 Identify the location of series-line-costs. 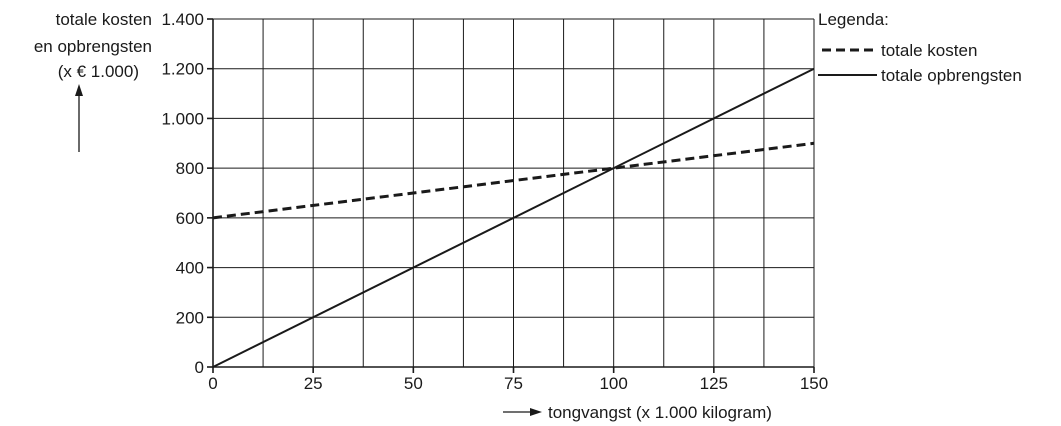
(513, 180).